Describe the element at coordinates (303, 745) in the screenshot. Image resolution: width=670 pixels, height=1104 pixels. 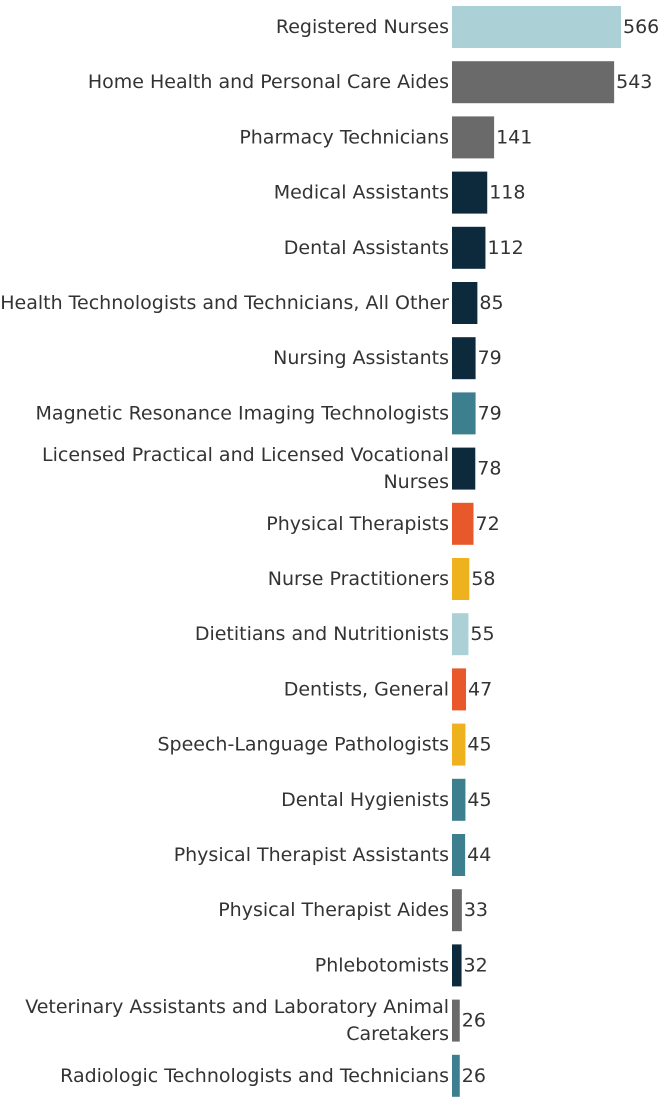
I see `category-label: Speech-Language Pathologists` at that location.